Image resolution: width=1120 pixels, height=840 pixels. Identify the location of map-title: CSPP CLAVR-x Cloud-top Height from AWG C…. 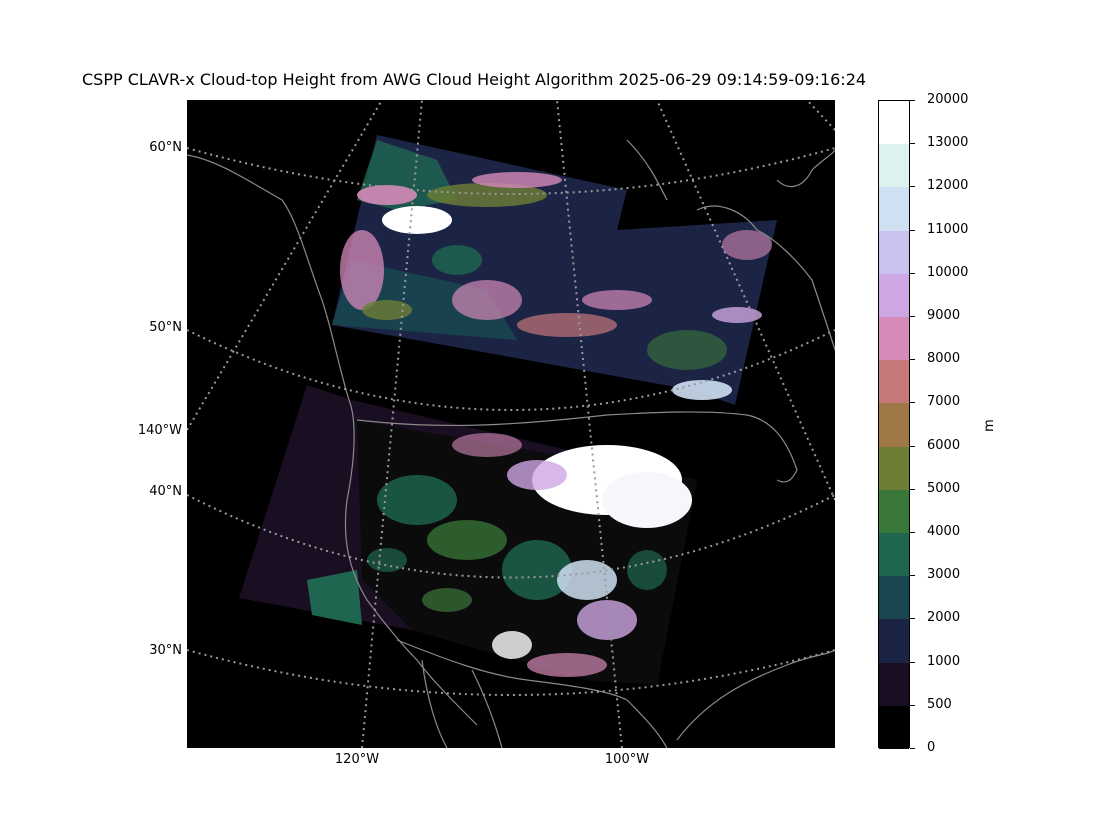
(474, 79).